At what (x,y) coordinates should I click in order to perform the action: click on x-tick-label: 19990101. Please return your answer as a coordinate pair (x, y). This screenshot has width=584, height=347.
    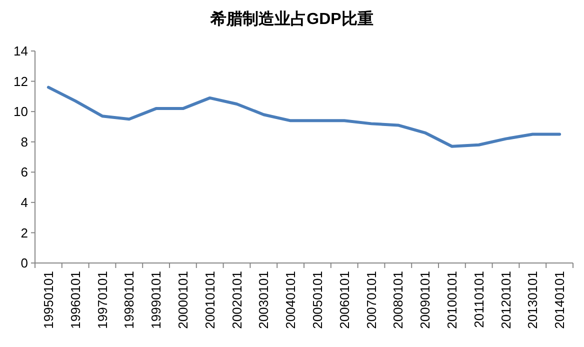
    Looking at the image, I should click on (156, 300).